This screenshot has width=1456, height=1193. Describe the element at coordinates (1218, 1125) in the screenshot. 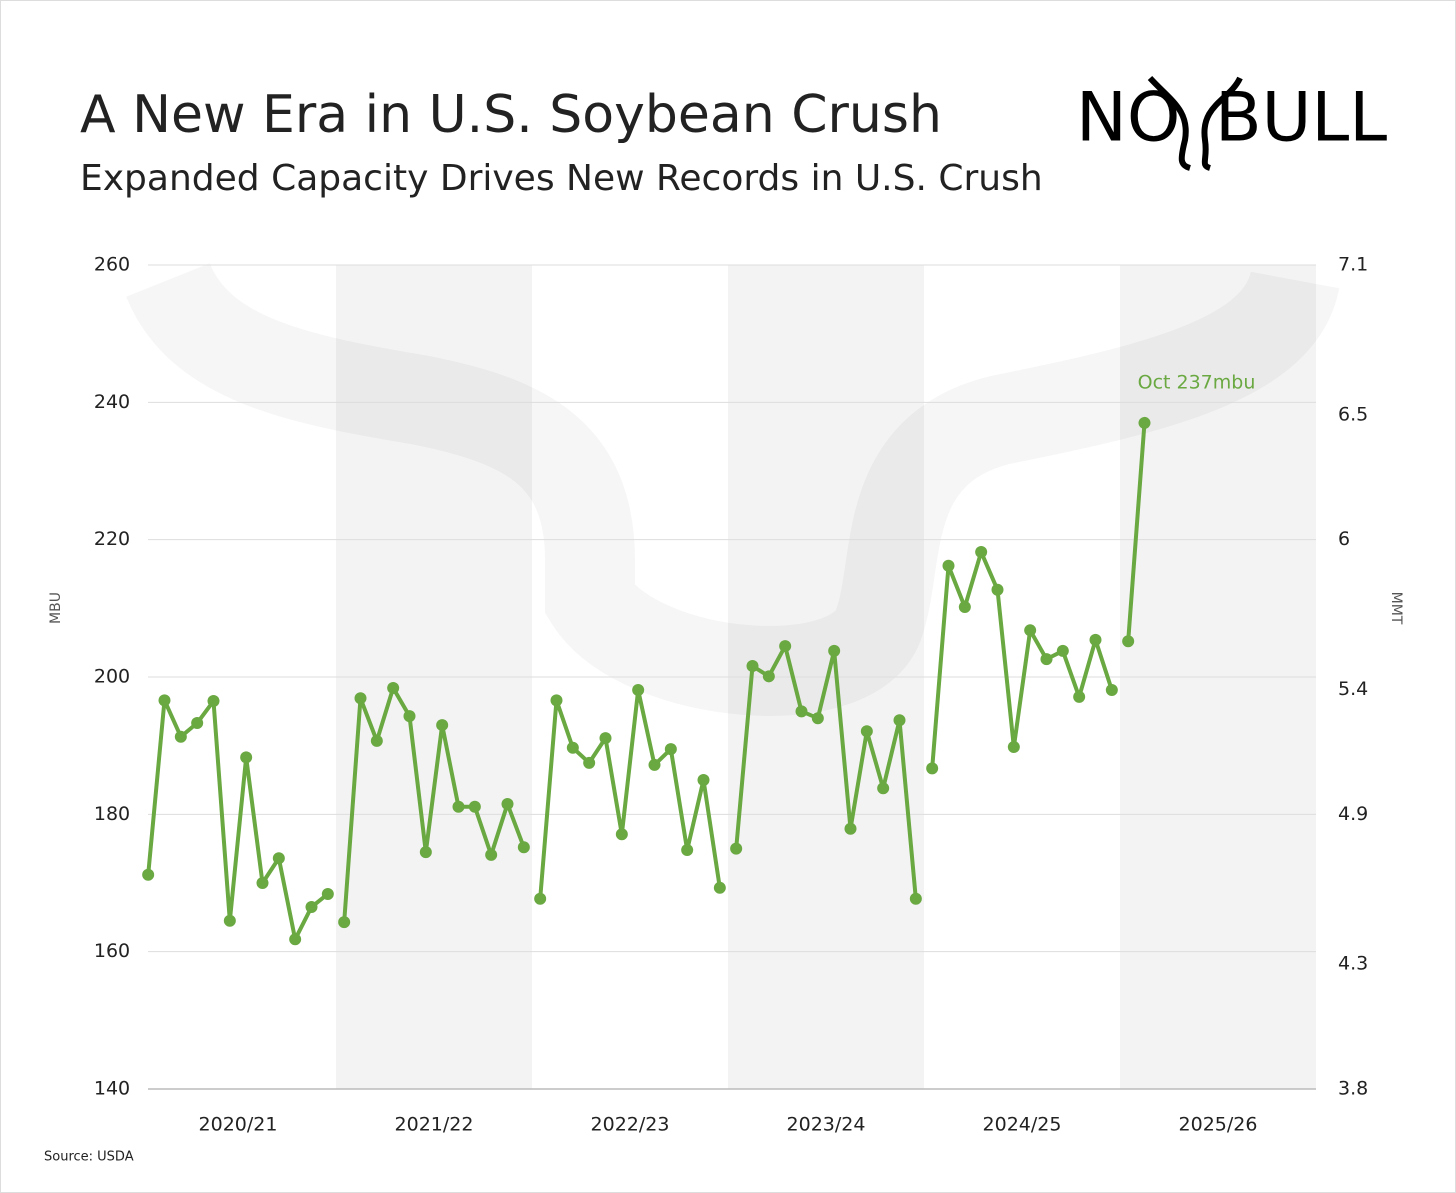

I see `x-tick-label: 2025/26` at that location.